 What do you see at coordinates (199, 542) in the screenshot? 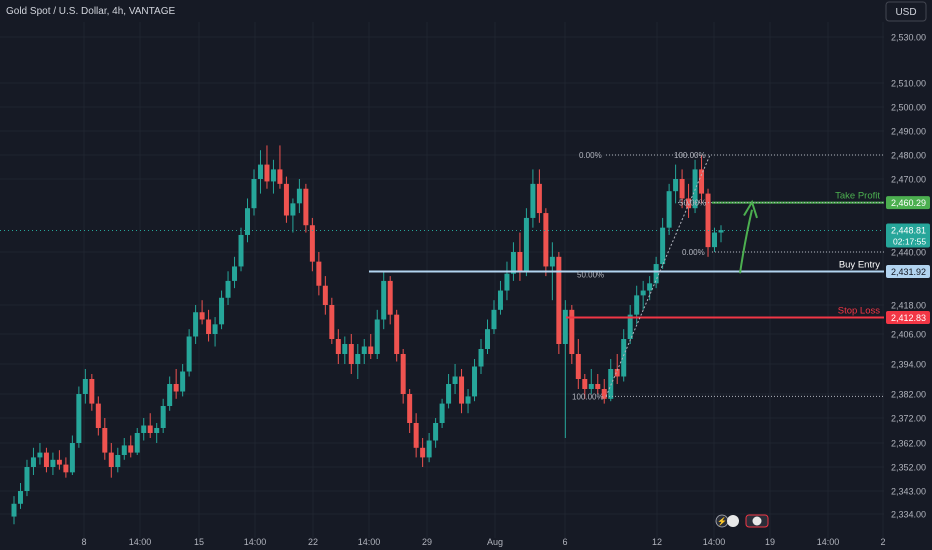
I see `x-tick-label: 15` at bounding box center [199, 542].